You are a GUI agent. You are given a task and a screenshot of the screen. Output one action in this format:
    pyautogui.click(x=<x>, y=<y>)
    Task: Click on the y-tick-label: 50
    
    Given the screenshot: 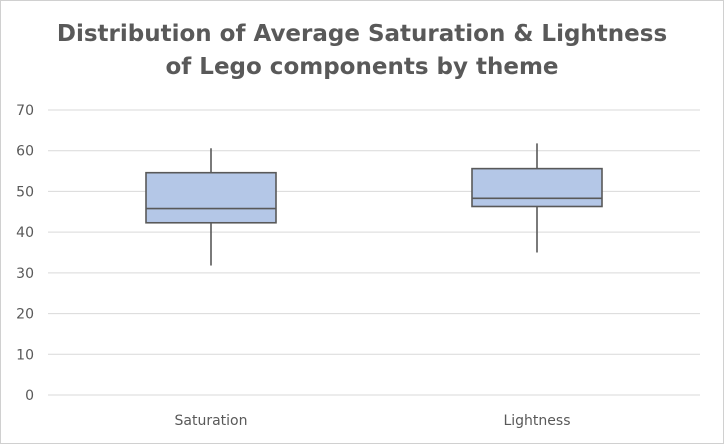 What is the action you would take?
    pyautogui.click(x=25, y=192)
    